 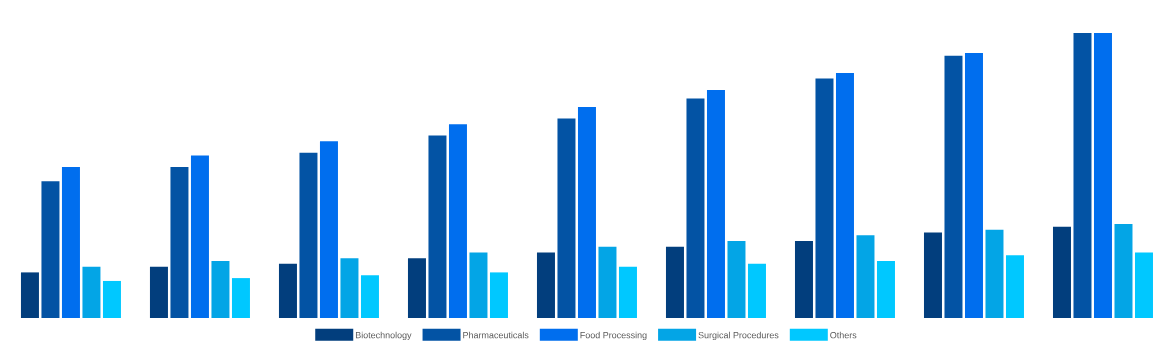 I want to click on legend-label: Surgical Procedures, so click(x=738, y=336).